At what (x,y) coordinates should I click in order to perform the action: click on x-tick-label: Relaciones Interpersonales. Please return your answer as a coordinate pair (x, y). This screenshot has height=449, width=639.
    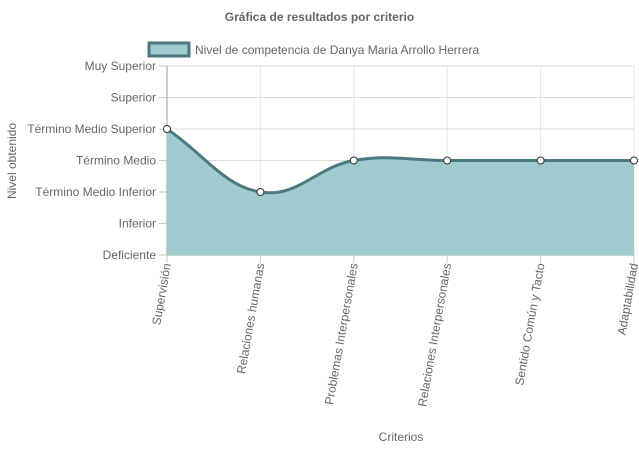
    Looking at the image, I should click on (434, 335).